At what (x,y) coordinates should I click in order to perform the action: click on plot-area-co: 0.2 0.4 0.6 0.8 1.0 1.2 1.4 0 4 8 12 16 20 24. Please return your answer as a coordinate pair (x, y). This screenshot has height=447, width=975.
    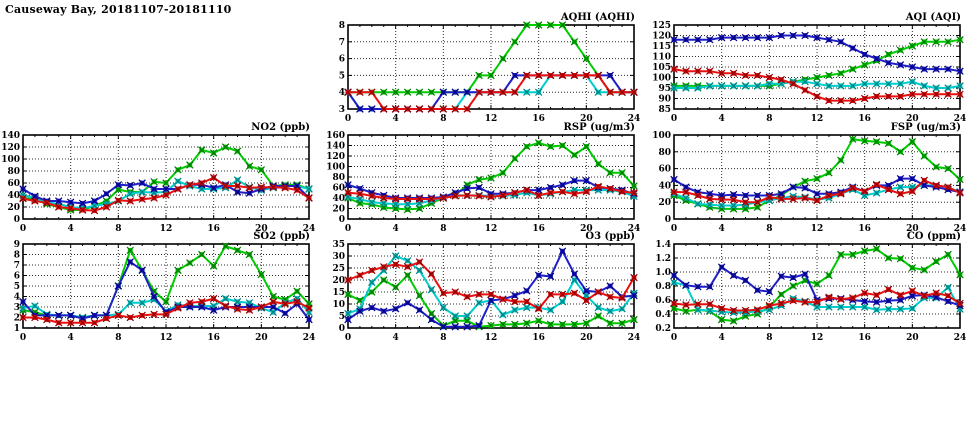
    Looking at the image, I should click on (810, 291).